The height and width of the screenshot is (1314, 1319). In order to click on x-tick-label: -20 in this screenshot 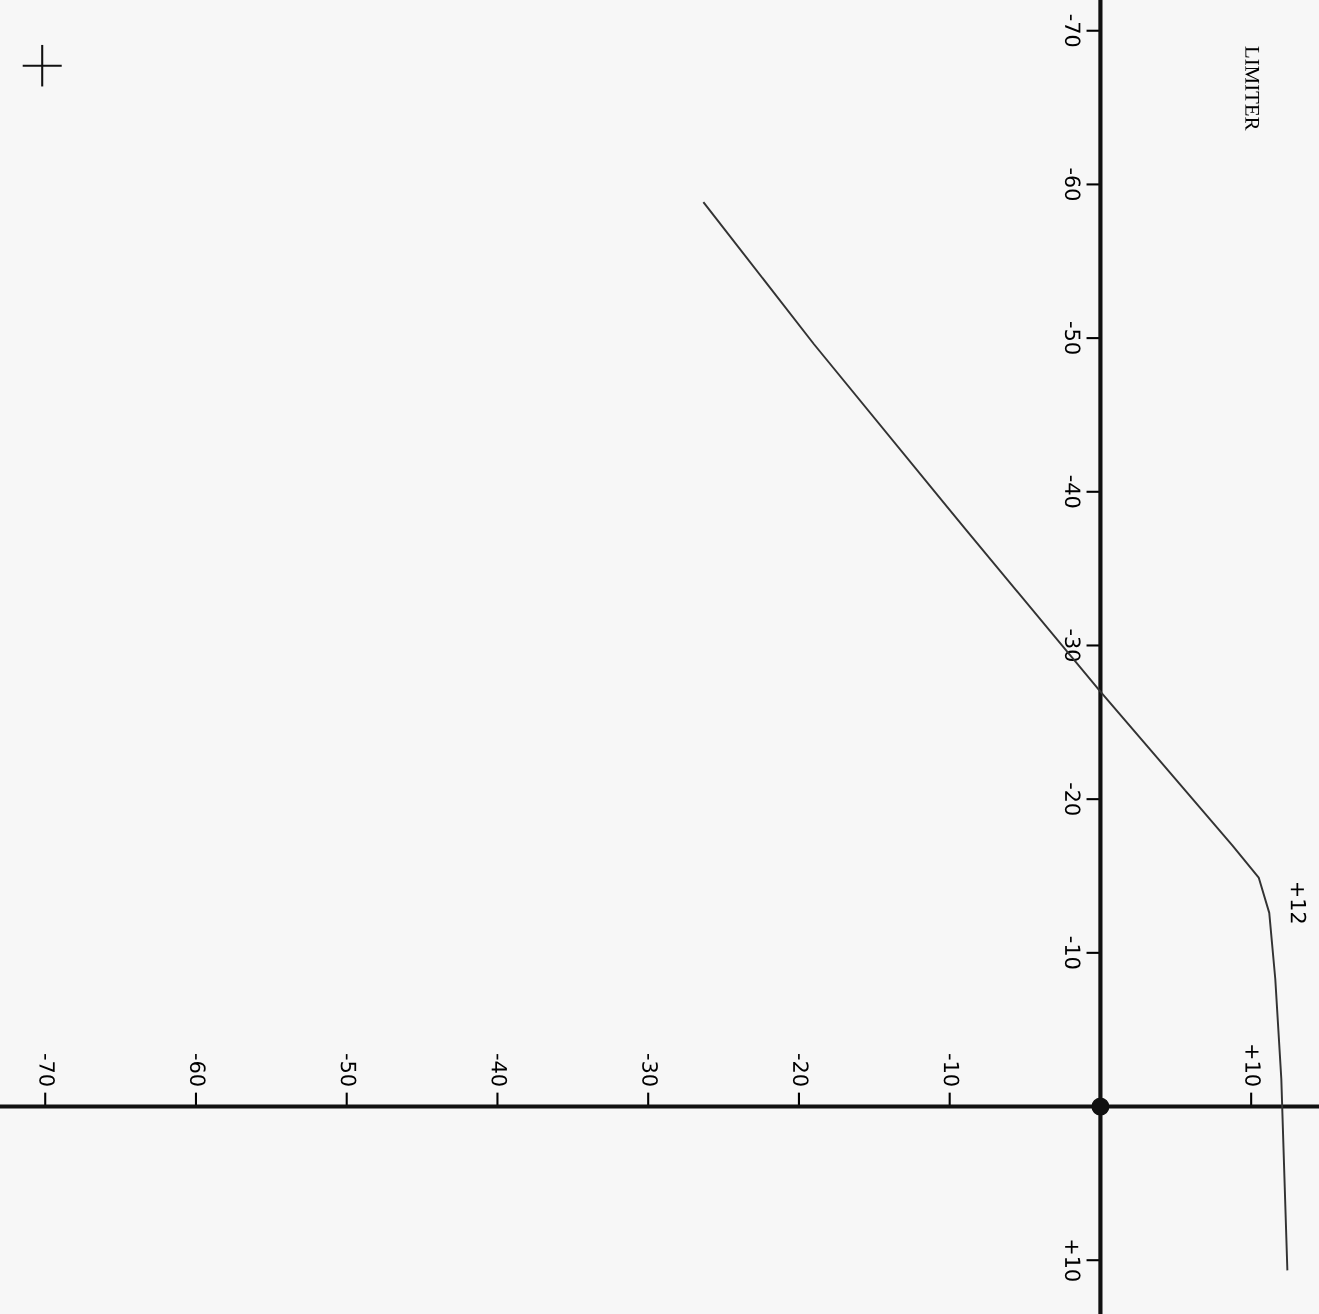, I will do `click(800, 1070)`.